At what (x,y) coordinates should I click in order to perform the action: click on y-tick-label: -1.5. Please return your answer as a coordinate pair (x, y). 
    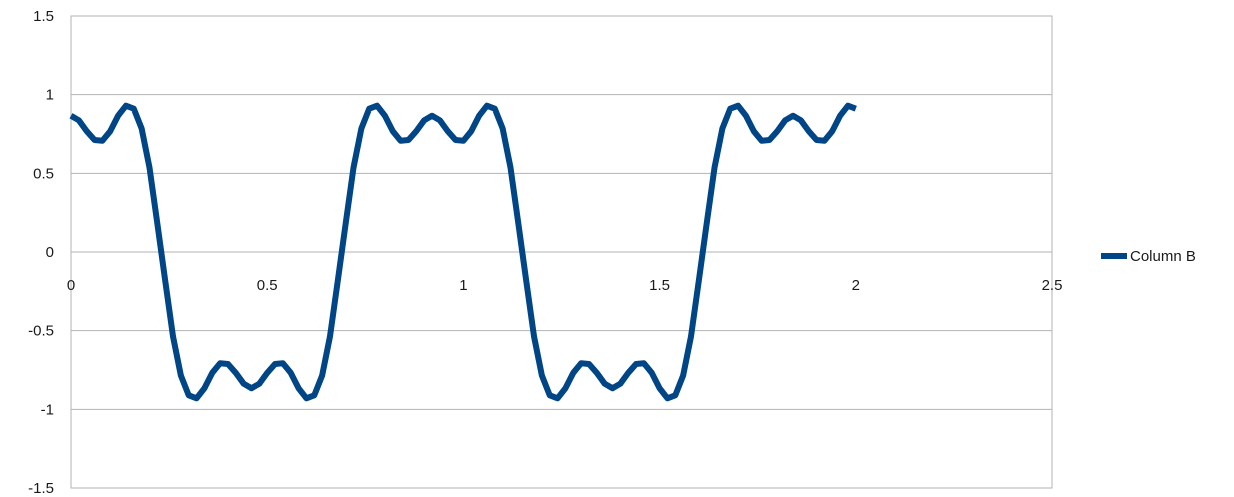
    Looking at the image, I should click on (41, 488).